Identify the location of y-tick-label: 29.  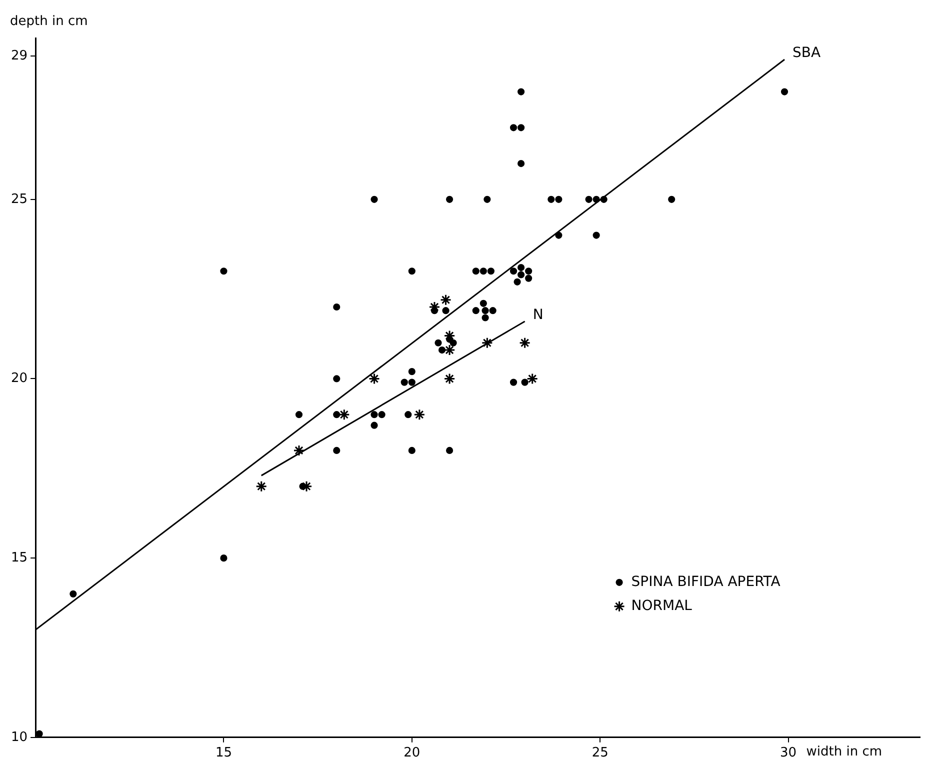
(19, 56).